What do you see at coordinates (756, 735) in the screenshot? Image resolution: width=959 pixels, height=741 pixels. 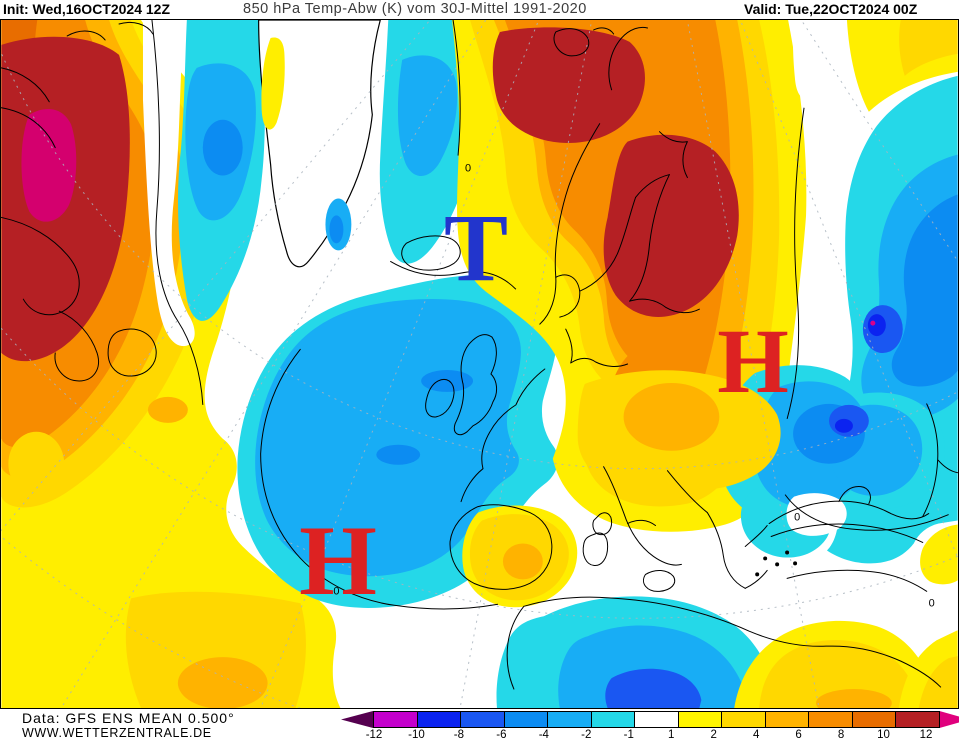 I see `colorbar-tick-label: 4` at bounding box center [756, 735].